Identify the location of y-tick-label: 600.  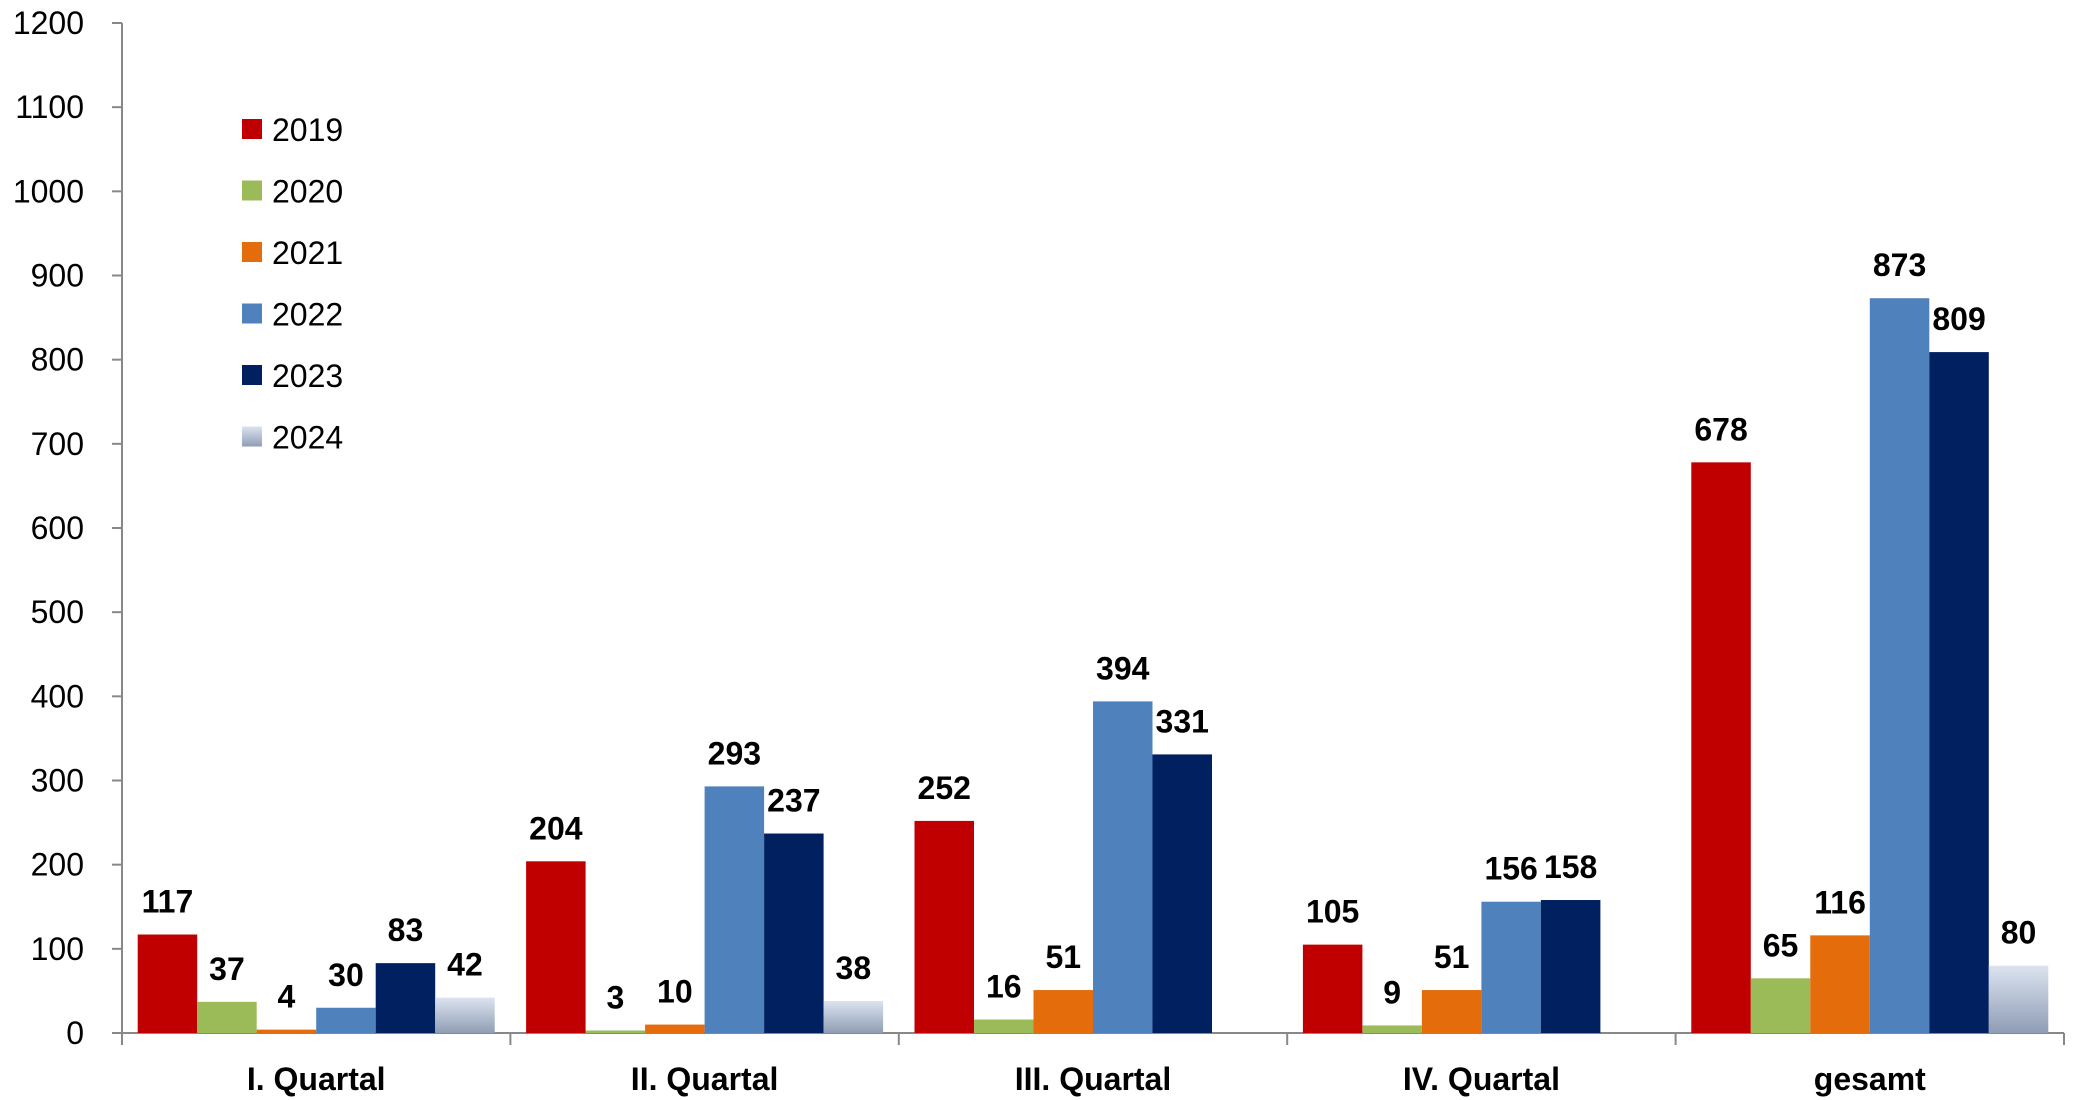
(57, 528).